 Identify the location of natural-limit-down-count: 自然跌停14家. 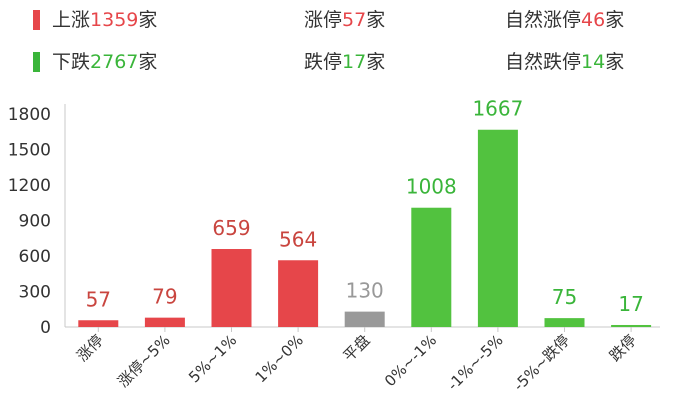
(565, 62).